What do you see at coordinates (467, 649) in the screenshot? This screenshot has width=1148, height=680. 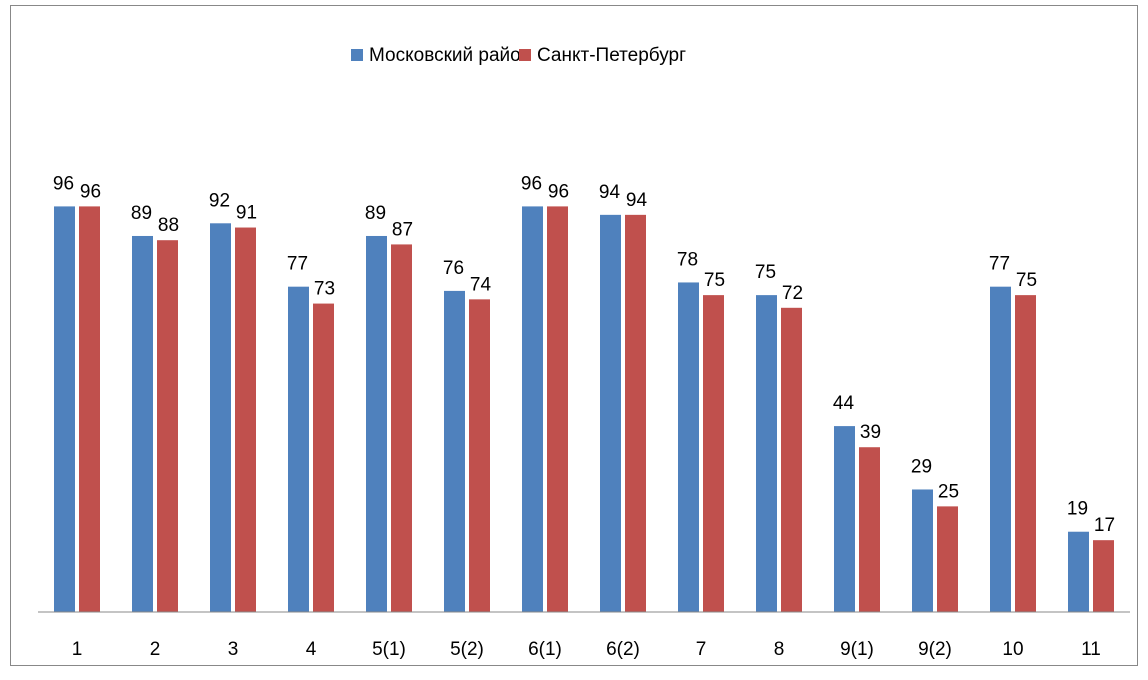 I see `x-tick-label: 5(2)` at bounding box center [467, 649].